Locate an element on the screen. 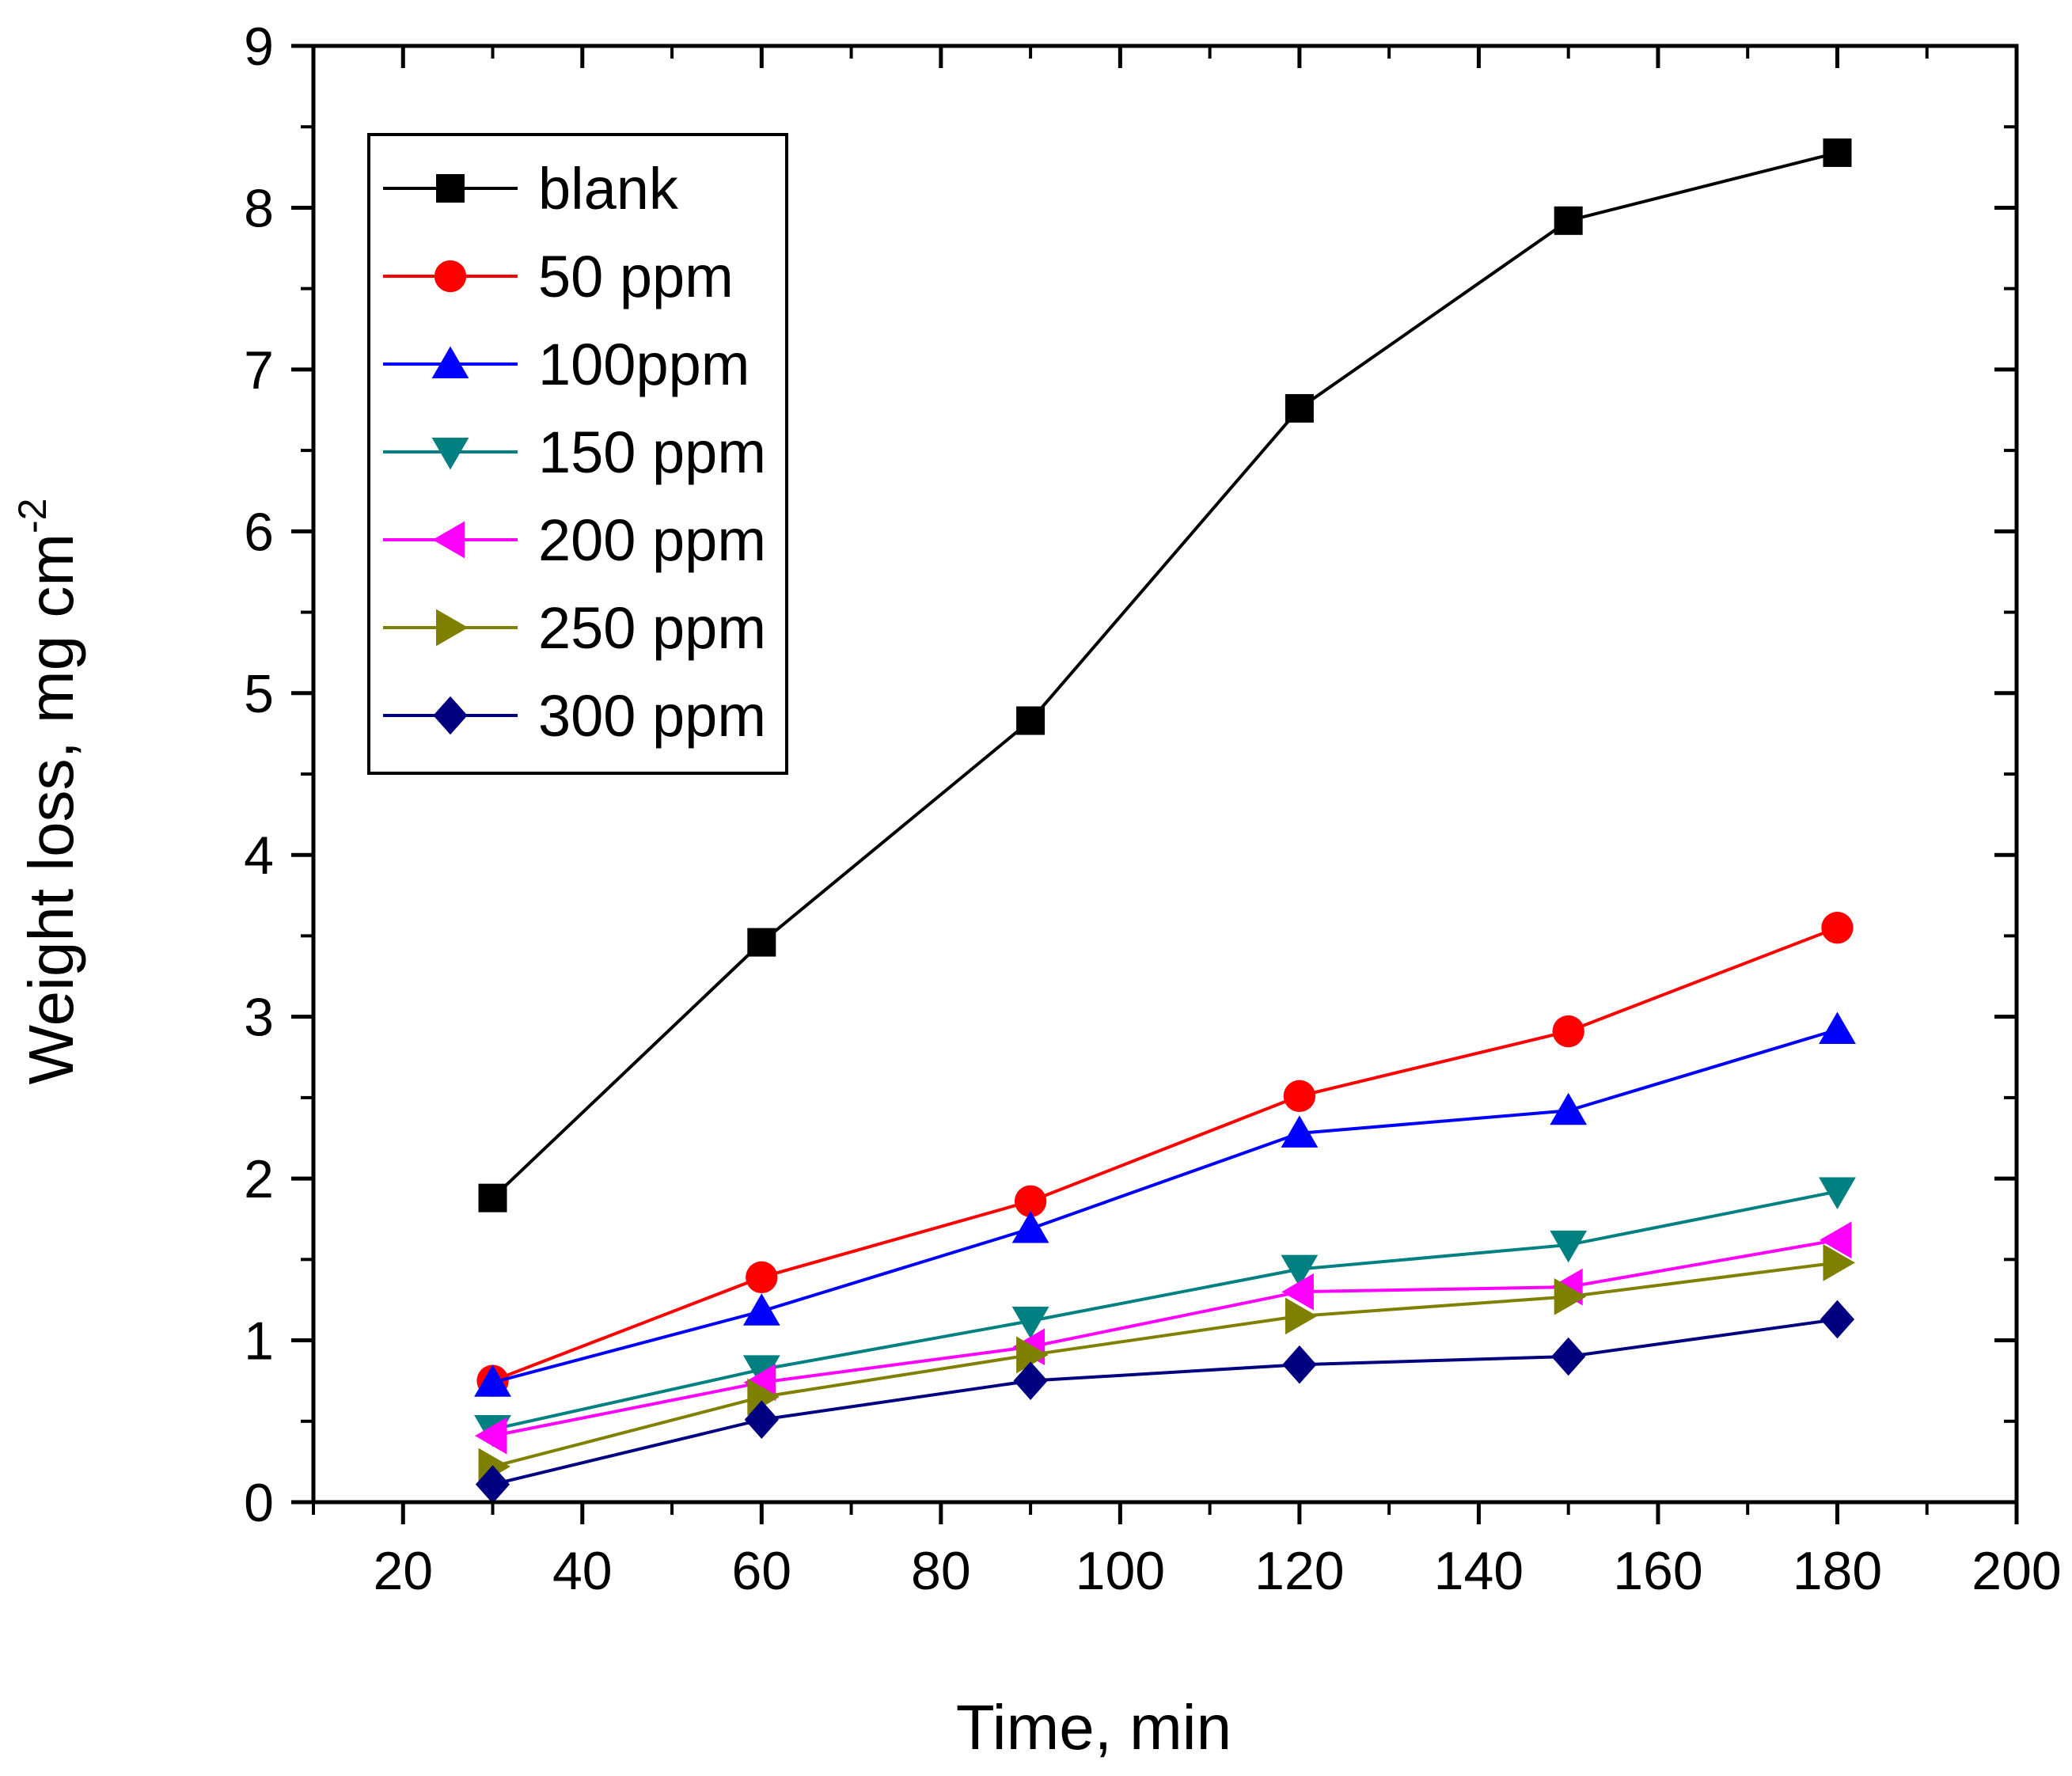 Image resolution: width=2072 pixels, height=1776 pixels. series-200-ppm is located at coordinates (1164, 1338).